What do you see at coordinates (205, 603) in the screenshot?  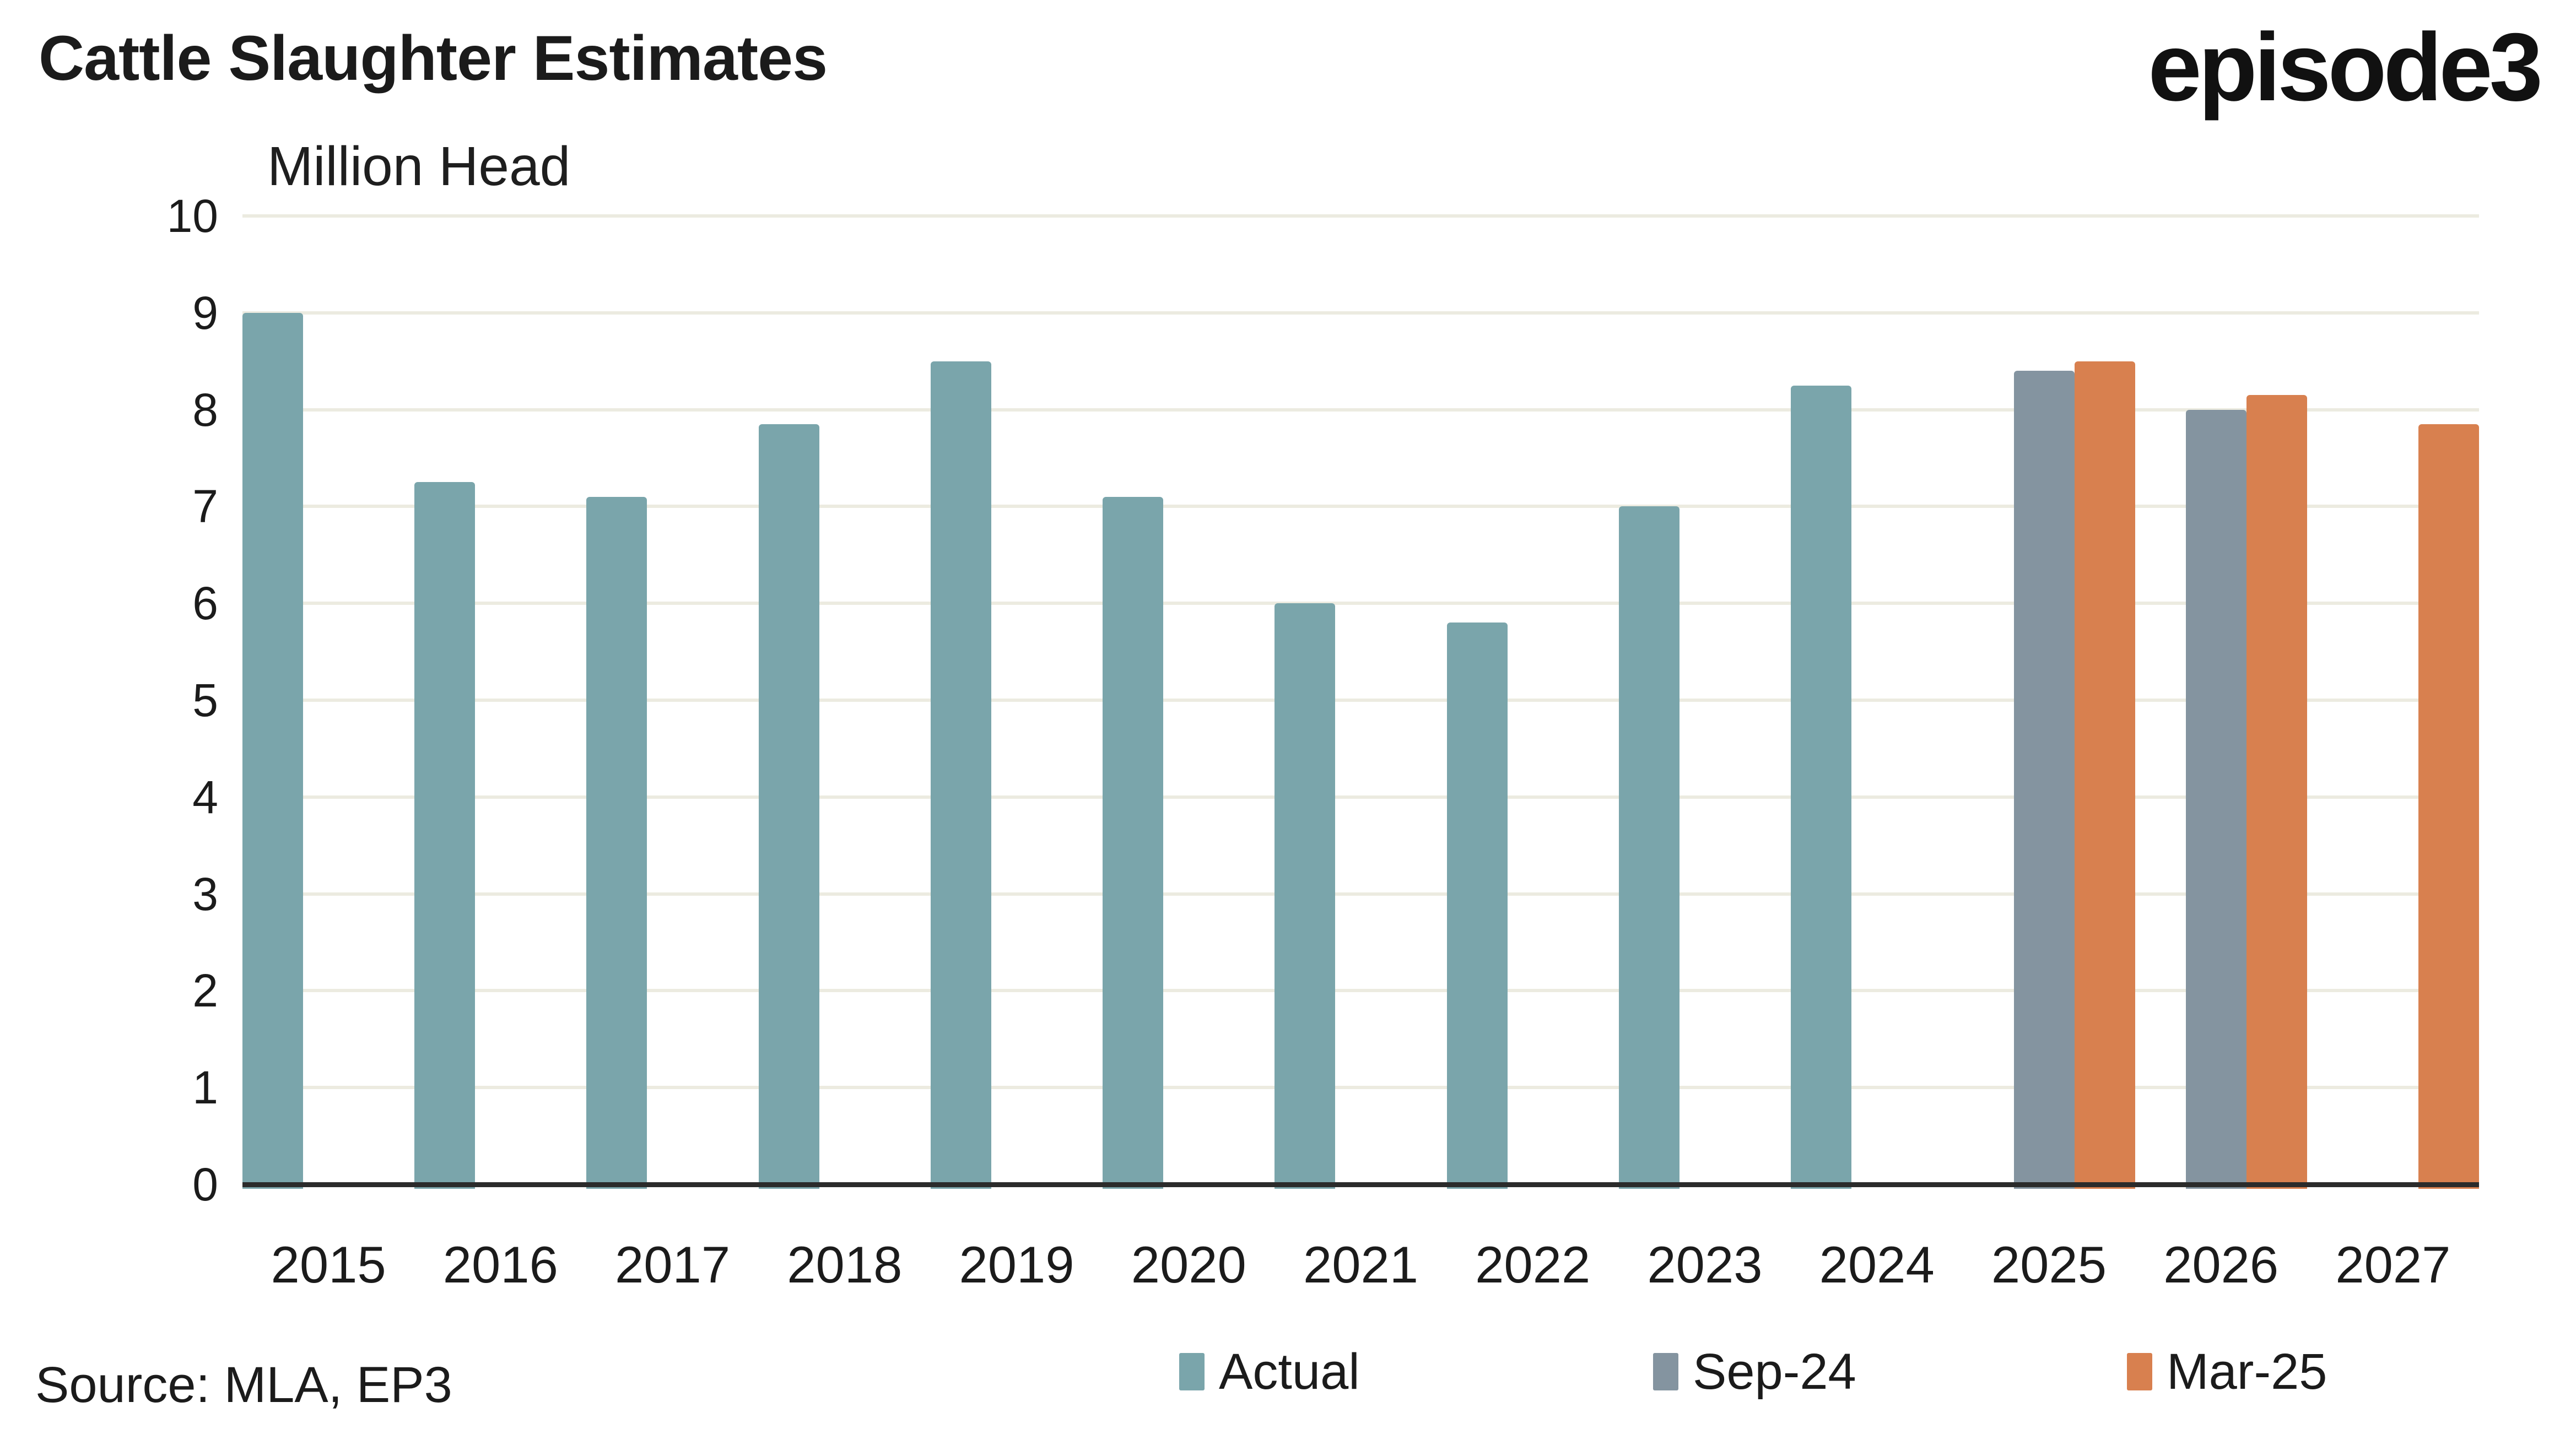 I see `y-tick-label-6: 6` at bounding box center [205, 603].